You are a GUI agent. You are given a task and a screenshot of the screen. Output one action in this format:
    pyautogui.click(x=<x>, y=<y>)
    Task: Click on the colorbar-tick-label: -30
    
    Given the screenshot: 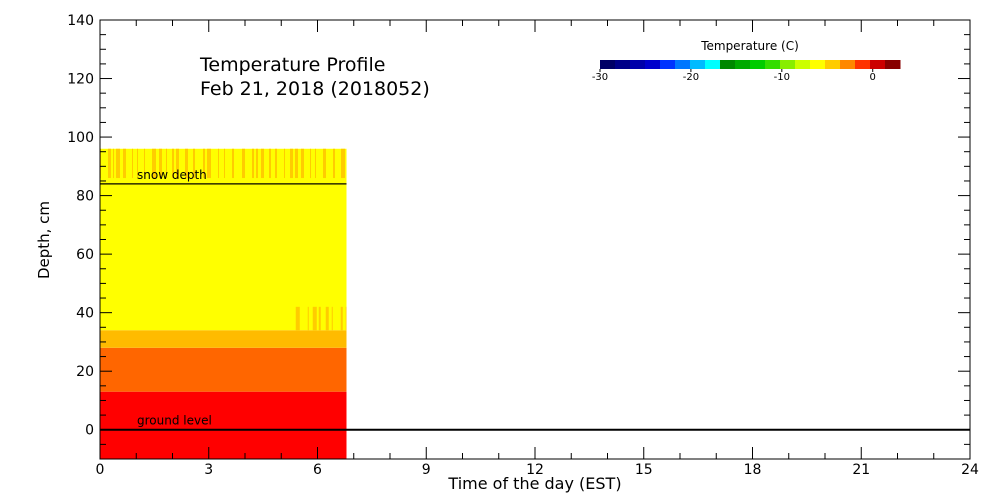 What is the action you would take?
    pyautogui.click(x=600, y=77)
    